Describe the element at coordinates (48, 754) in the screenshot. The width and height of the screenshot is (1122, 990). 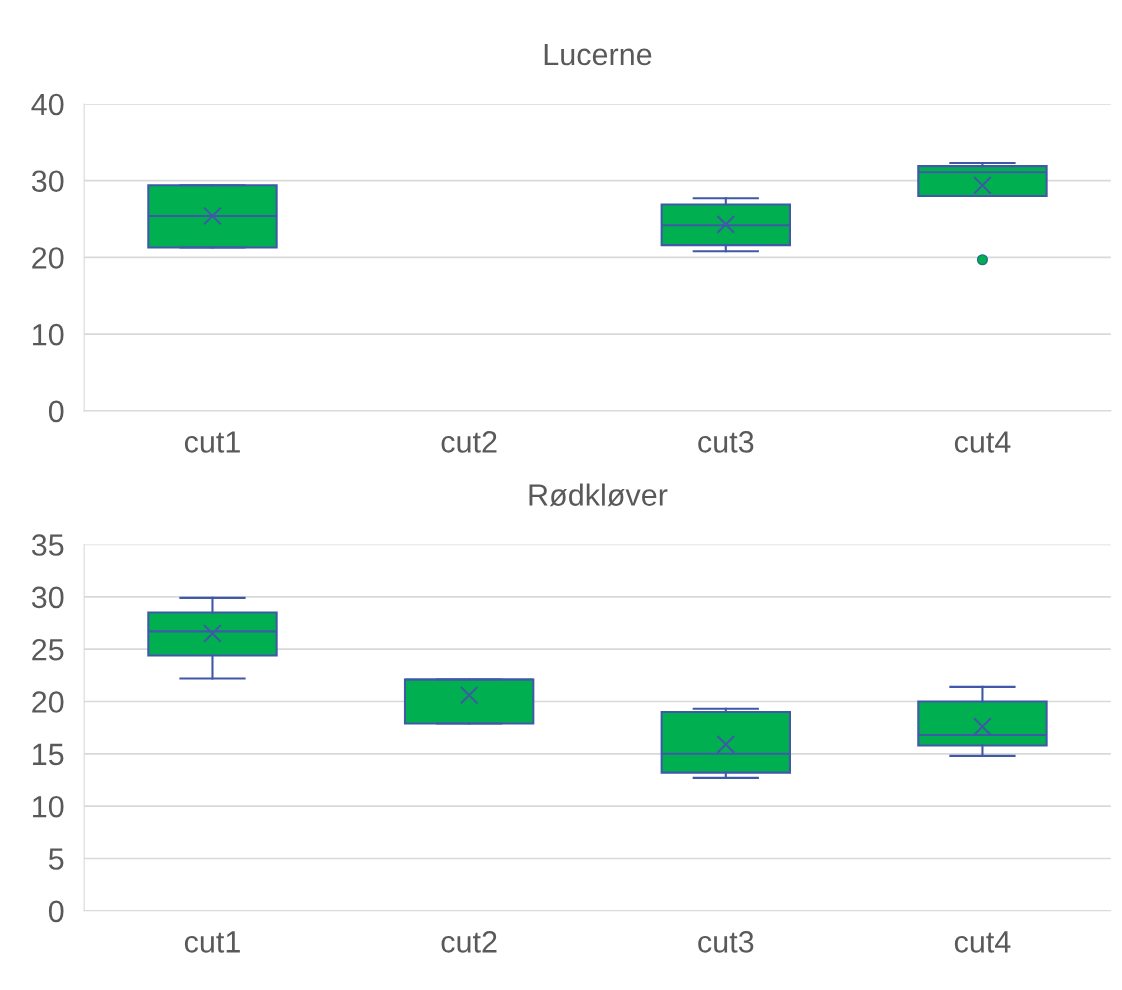
I see `y-tick-label: 15` at that location.